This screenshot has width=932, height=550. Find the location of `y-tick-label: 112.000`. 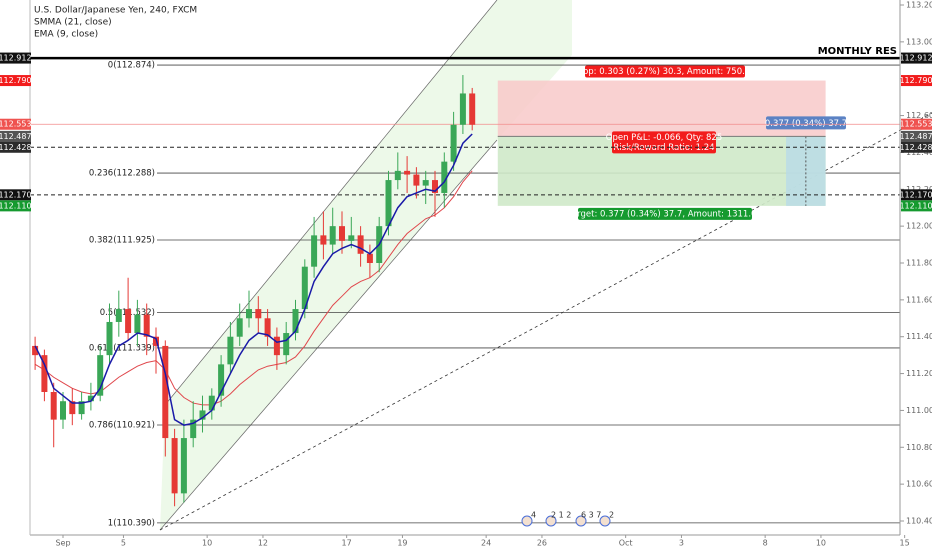

y-tick-label: 112.000 is located at coordinates (919, 226).